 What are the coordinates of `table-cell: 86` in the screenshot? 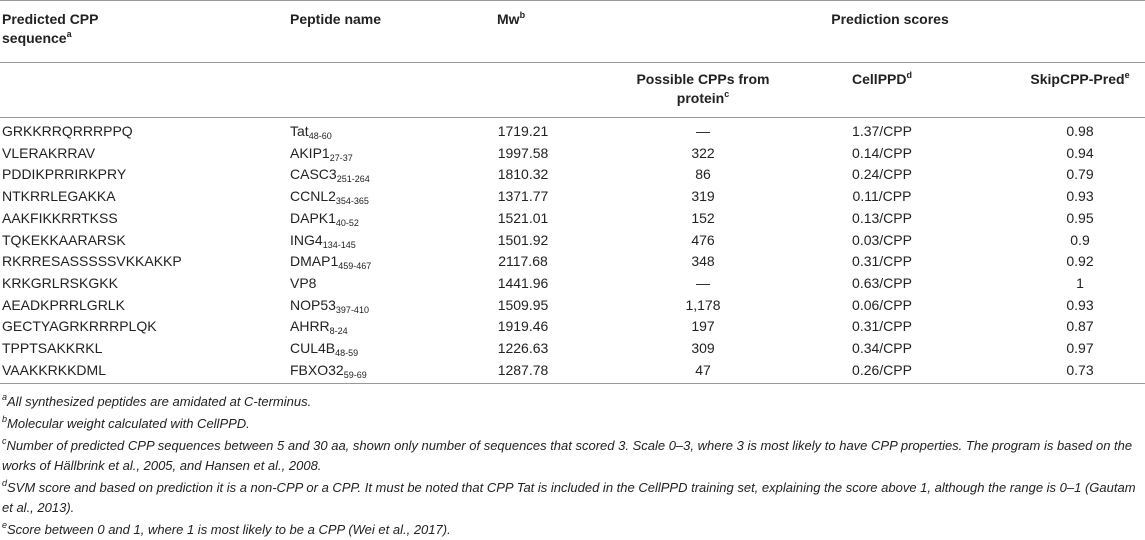 It's located at (703, 174).